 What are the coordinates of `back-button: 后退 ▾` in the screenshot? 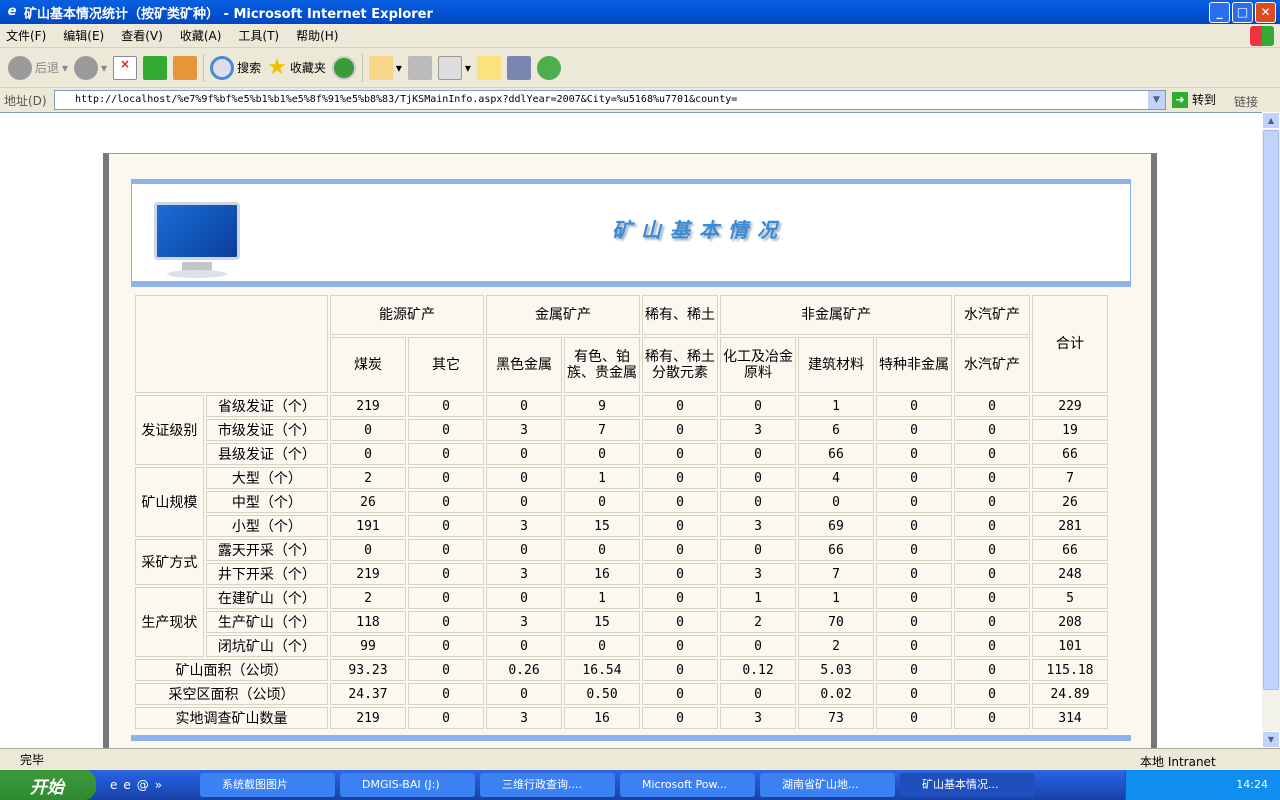 It's located at (38, 67).